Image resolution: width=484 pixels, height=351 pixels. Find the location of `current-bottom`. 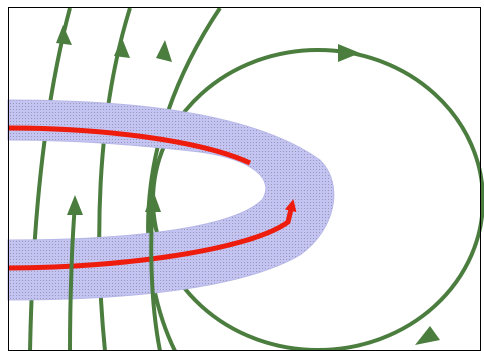

current-bottom is located at coordinates (152, 235).